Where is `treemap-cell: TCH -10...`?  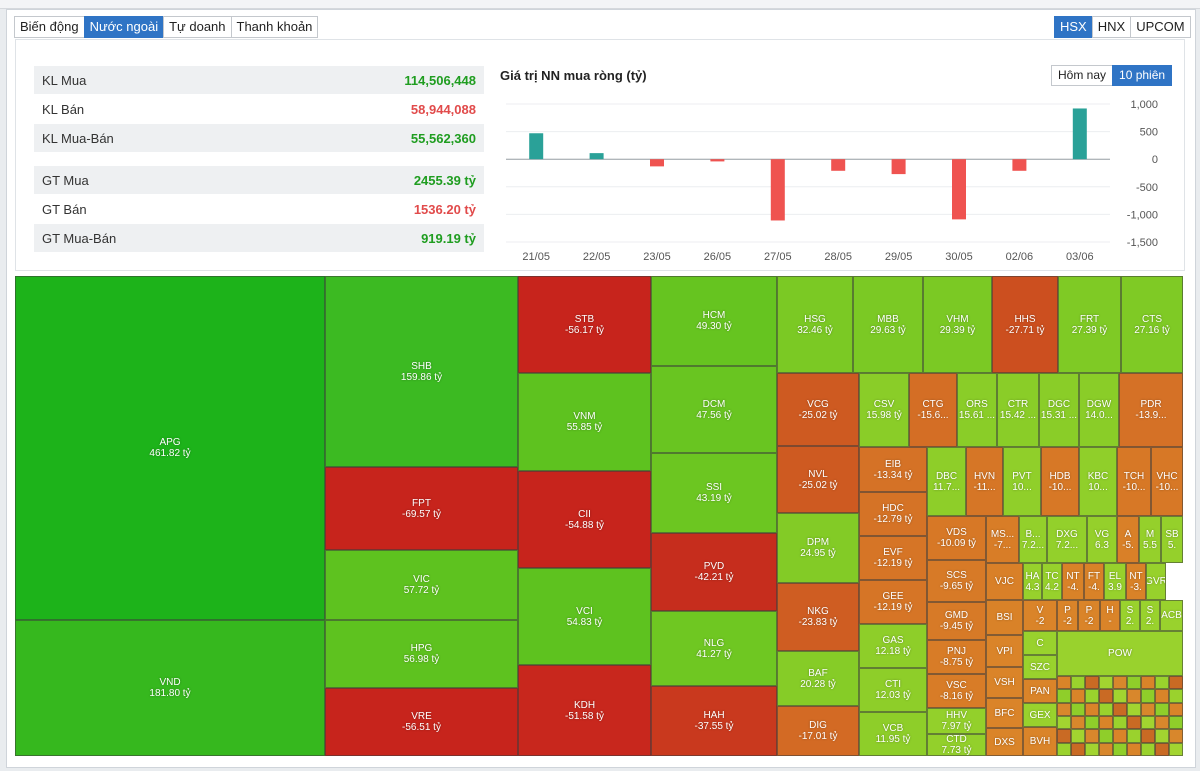
treemap-cell: TCH -10... is located at coordinates (1134, 481).